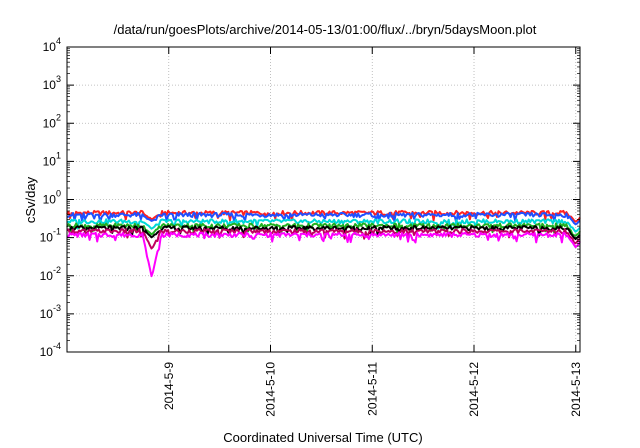 The height and width of the screenshot is (448, 640). I want to click on y-tick-label: 10⁻¹, so click(50, 236).